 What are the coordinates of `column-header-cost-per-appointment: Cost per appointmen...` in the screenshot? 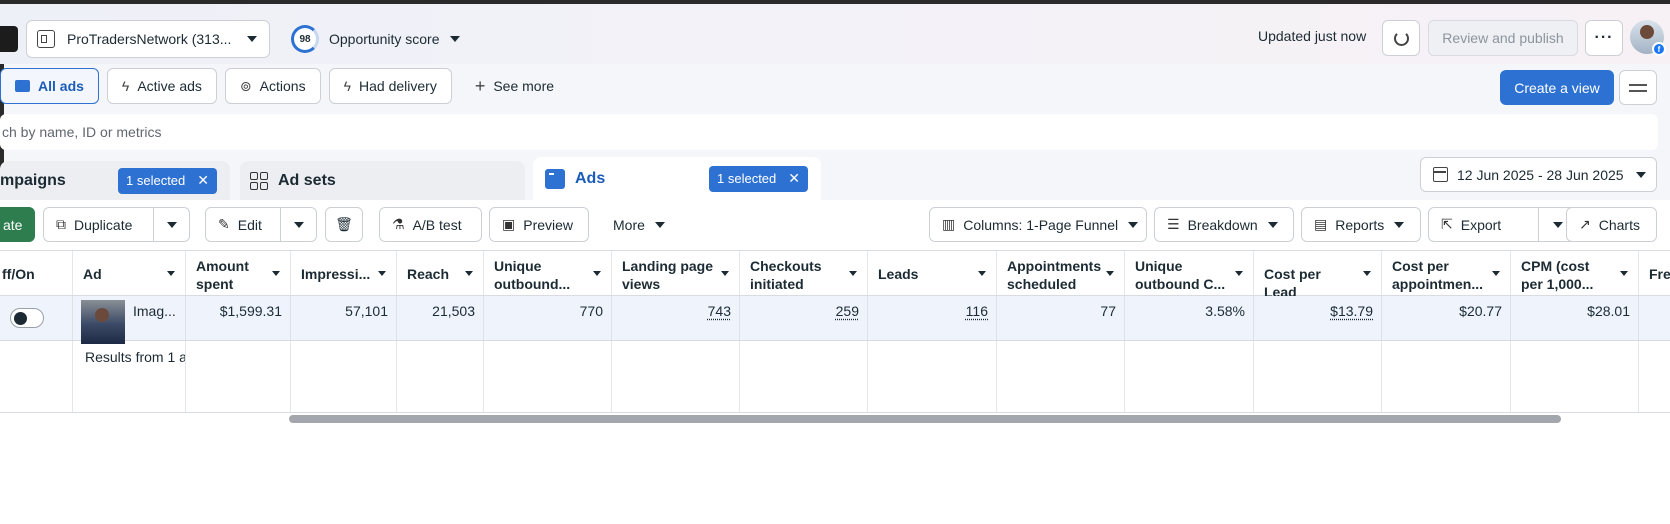 It's located at (1446, 273).